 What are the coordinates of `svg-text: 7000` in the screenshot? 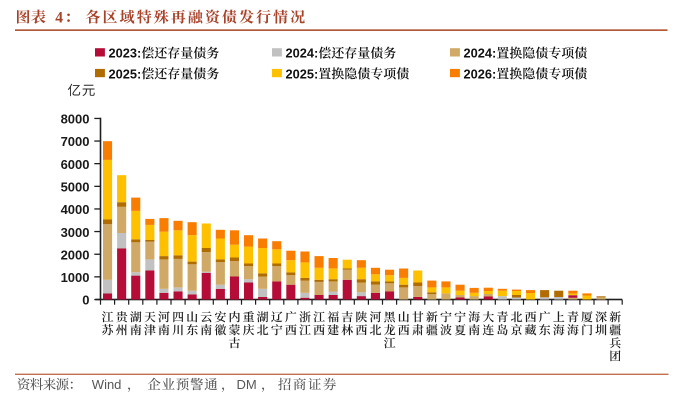 It's located at (75, 141).